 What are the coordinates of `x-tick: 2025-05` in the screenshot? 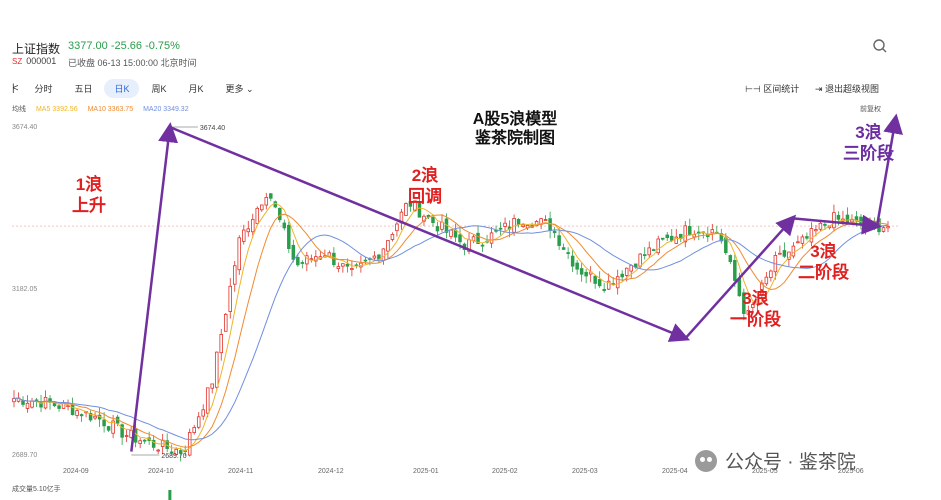 It's located at (765, 471).